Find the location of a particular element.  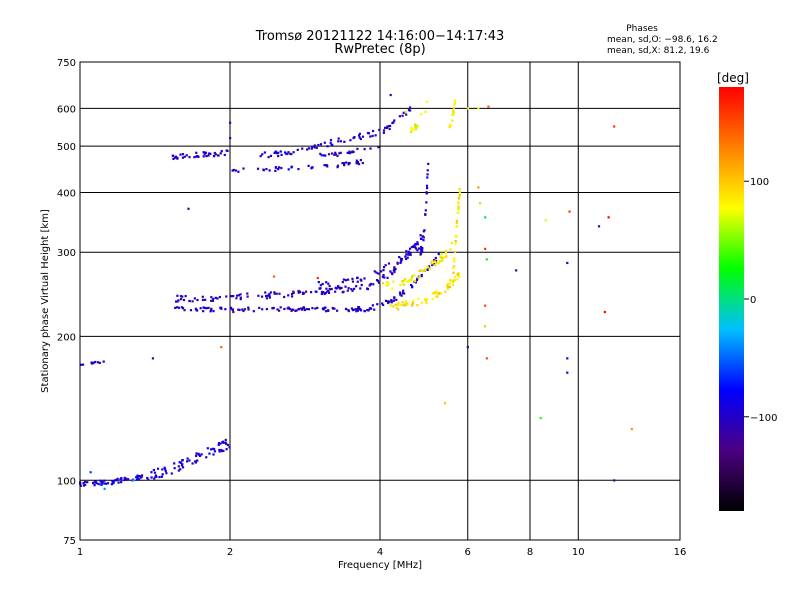

y-tick-label: 600 is located at coordinates (66, 109).